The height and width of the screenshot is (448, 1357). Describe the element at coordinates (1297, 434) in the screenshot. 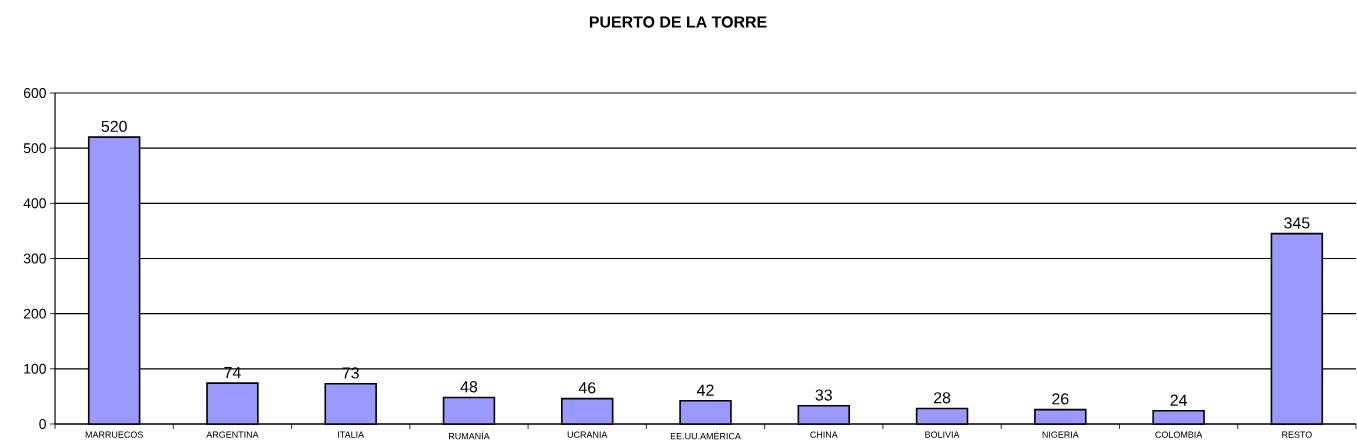

I see `x-tick-label: RESTO` at that location.